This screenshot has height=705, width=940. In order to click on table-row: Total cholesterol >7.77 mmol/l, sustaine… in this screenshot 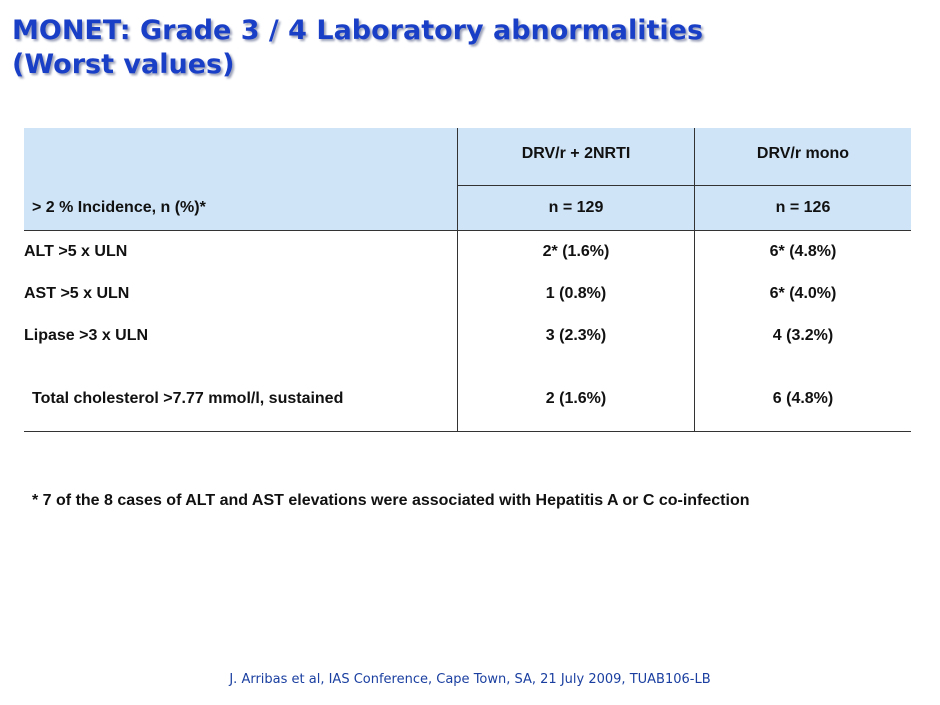, I will do `click(467, 394)`.